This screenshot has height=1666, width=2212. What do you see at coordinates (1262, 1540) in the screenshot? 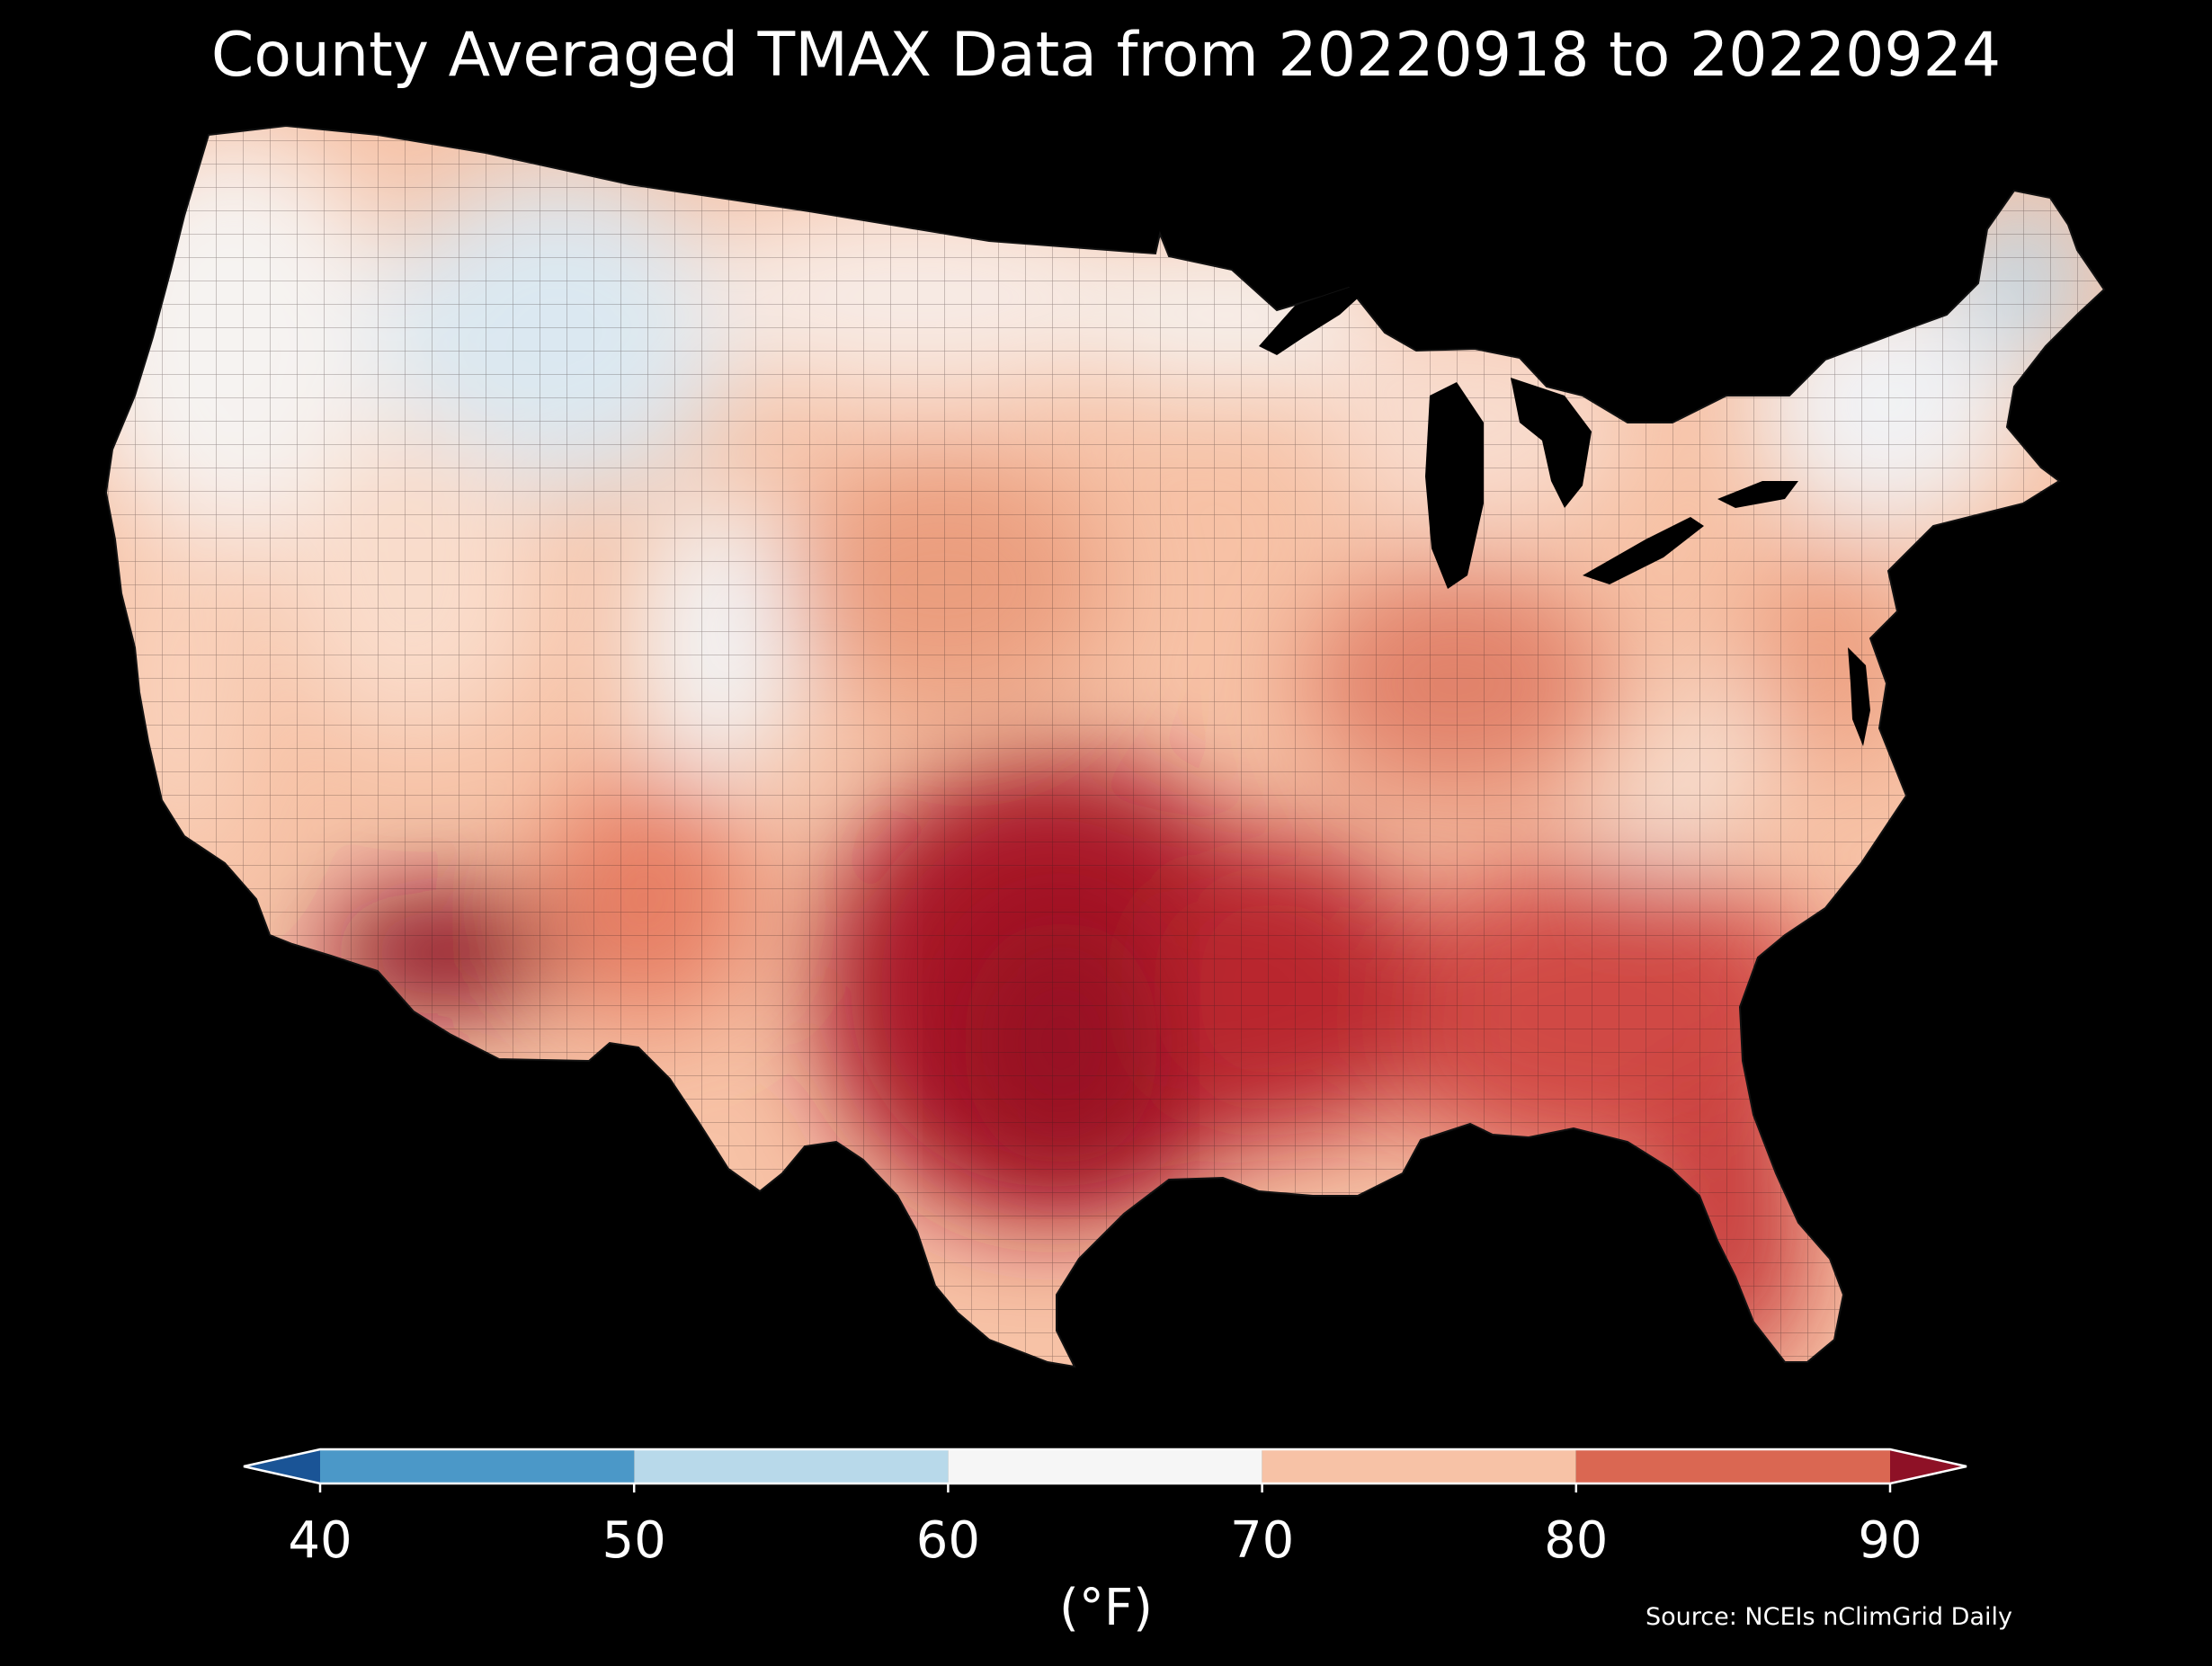
I see `colorbar-tick-label: 70` at bounding box center [1262, 1540].